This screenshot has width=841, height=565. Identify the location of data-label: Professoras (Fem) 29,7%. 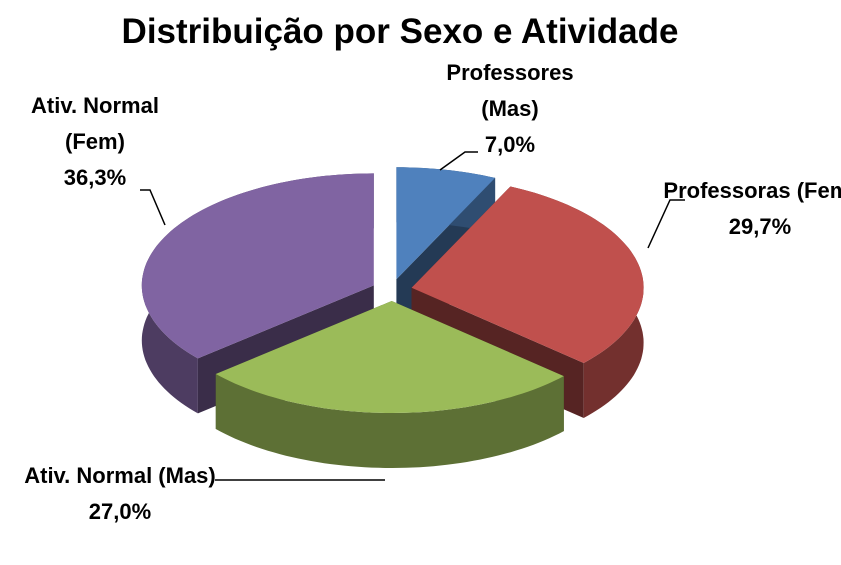
(750, 209).